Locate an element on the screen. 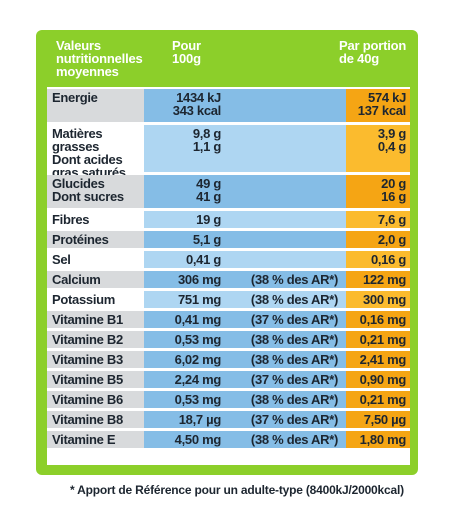  nutrient-name: Vitamine B5 is located at coordinates (95, 379).